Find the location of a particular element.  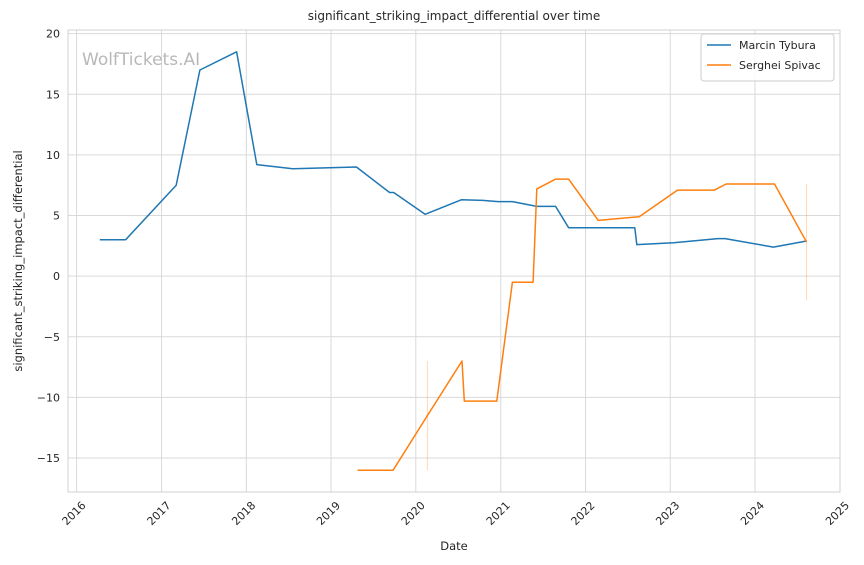

y-tick-label: 5 is located at coordinates (56, 216).